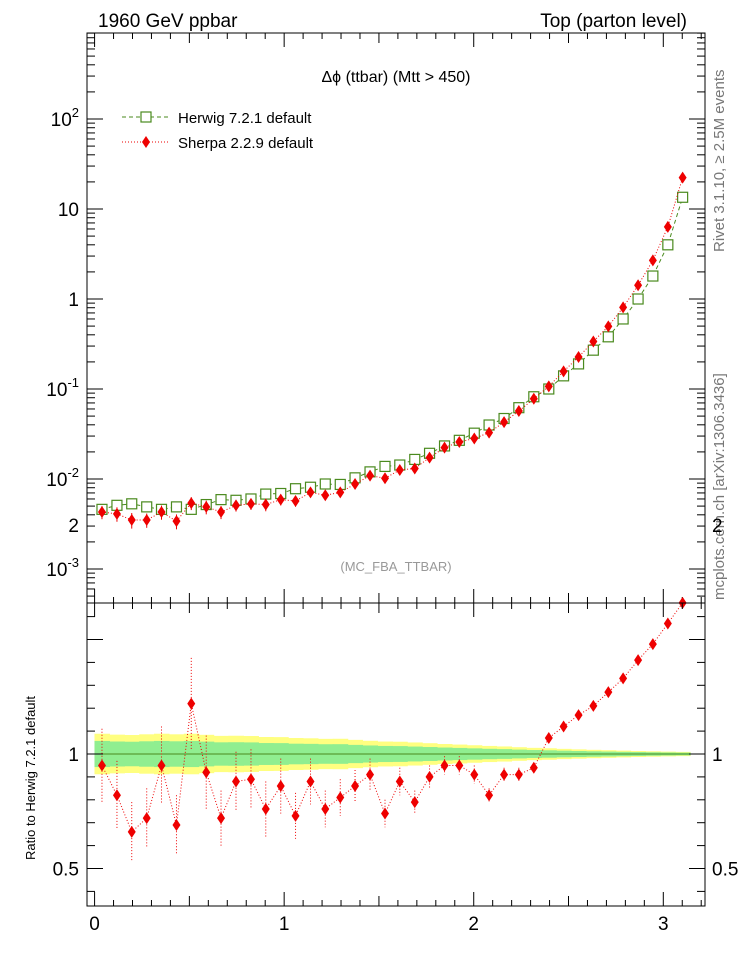 This screenshot has width=746, height=972. Describe the element at coordinates (719, 486) in the screenshot. I see `mcplots-side-label: mcplots.cern.ch [arXiv:1306.3436]` at that location.